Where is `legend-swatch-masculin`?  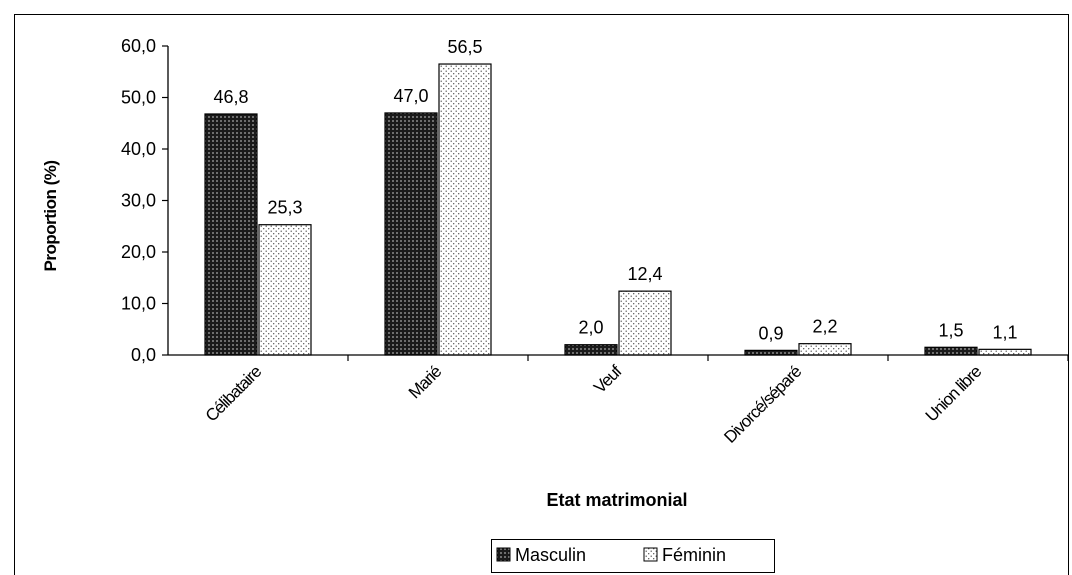 legend-swatch-masculin is located at coordinates (503, 554).